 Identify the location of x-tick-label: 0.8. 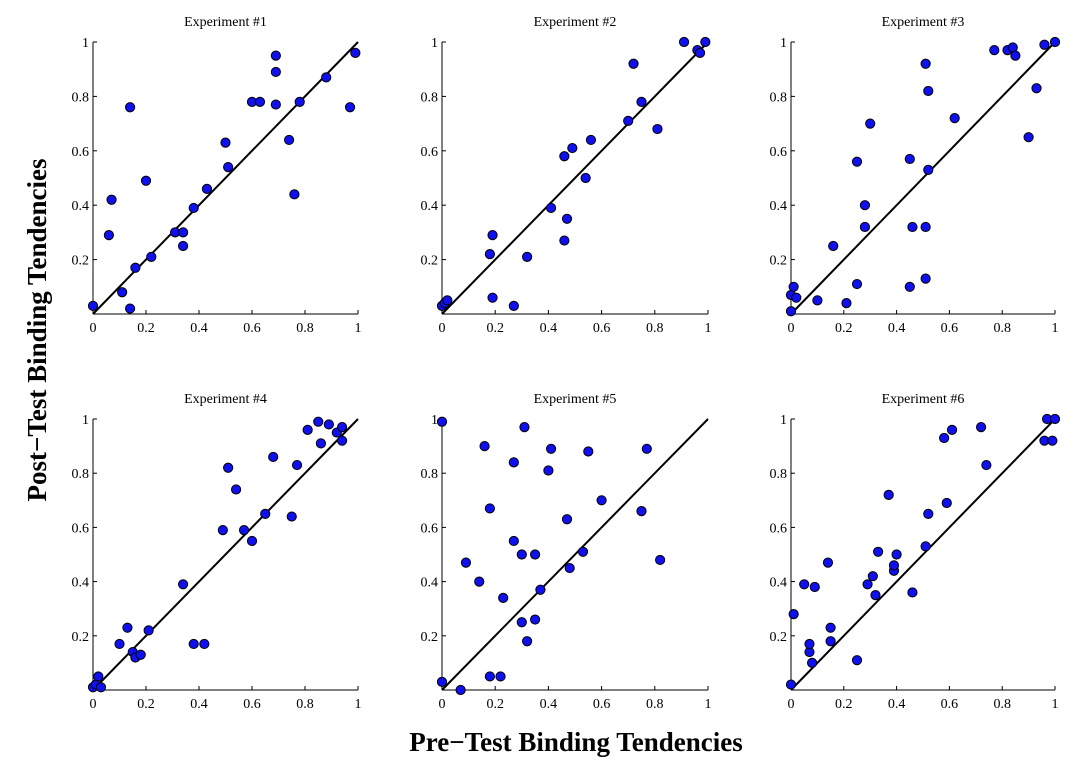
(305, 328).